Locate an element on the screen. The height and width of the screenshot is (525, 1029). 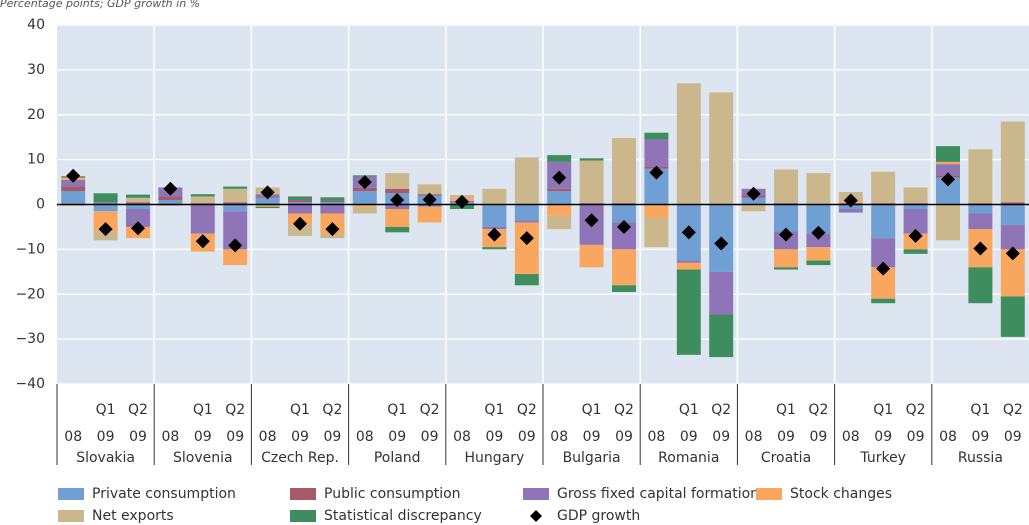
chart-title: Percentage points; GDP growth in % is located at coordinates (100, 5).